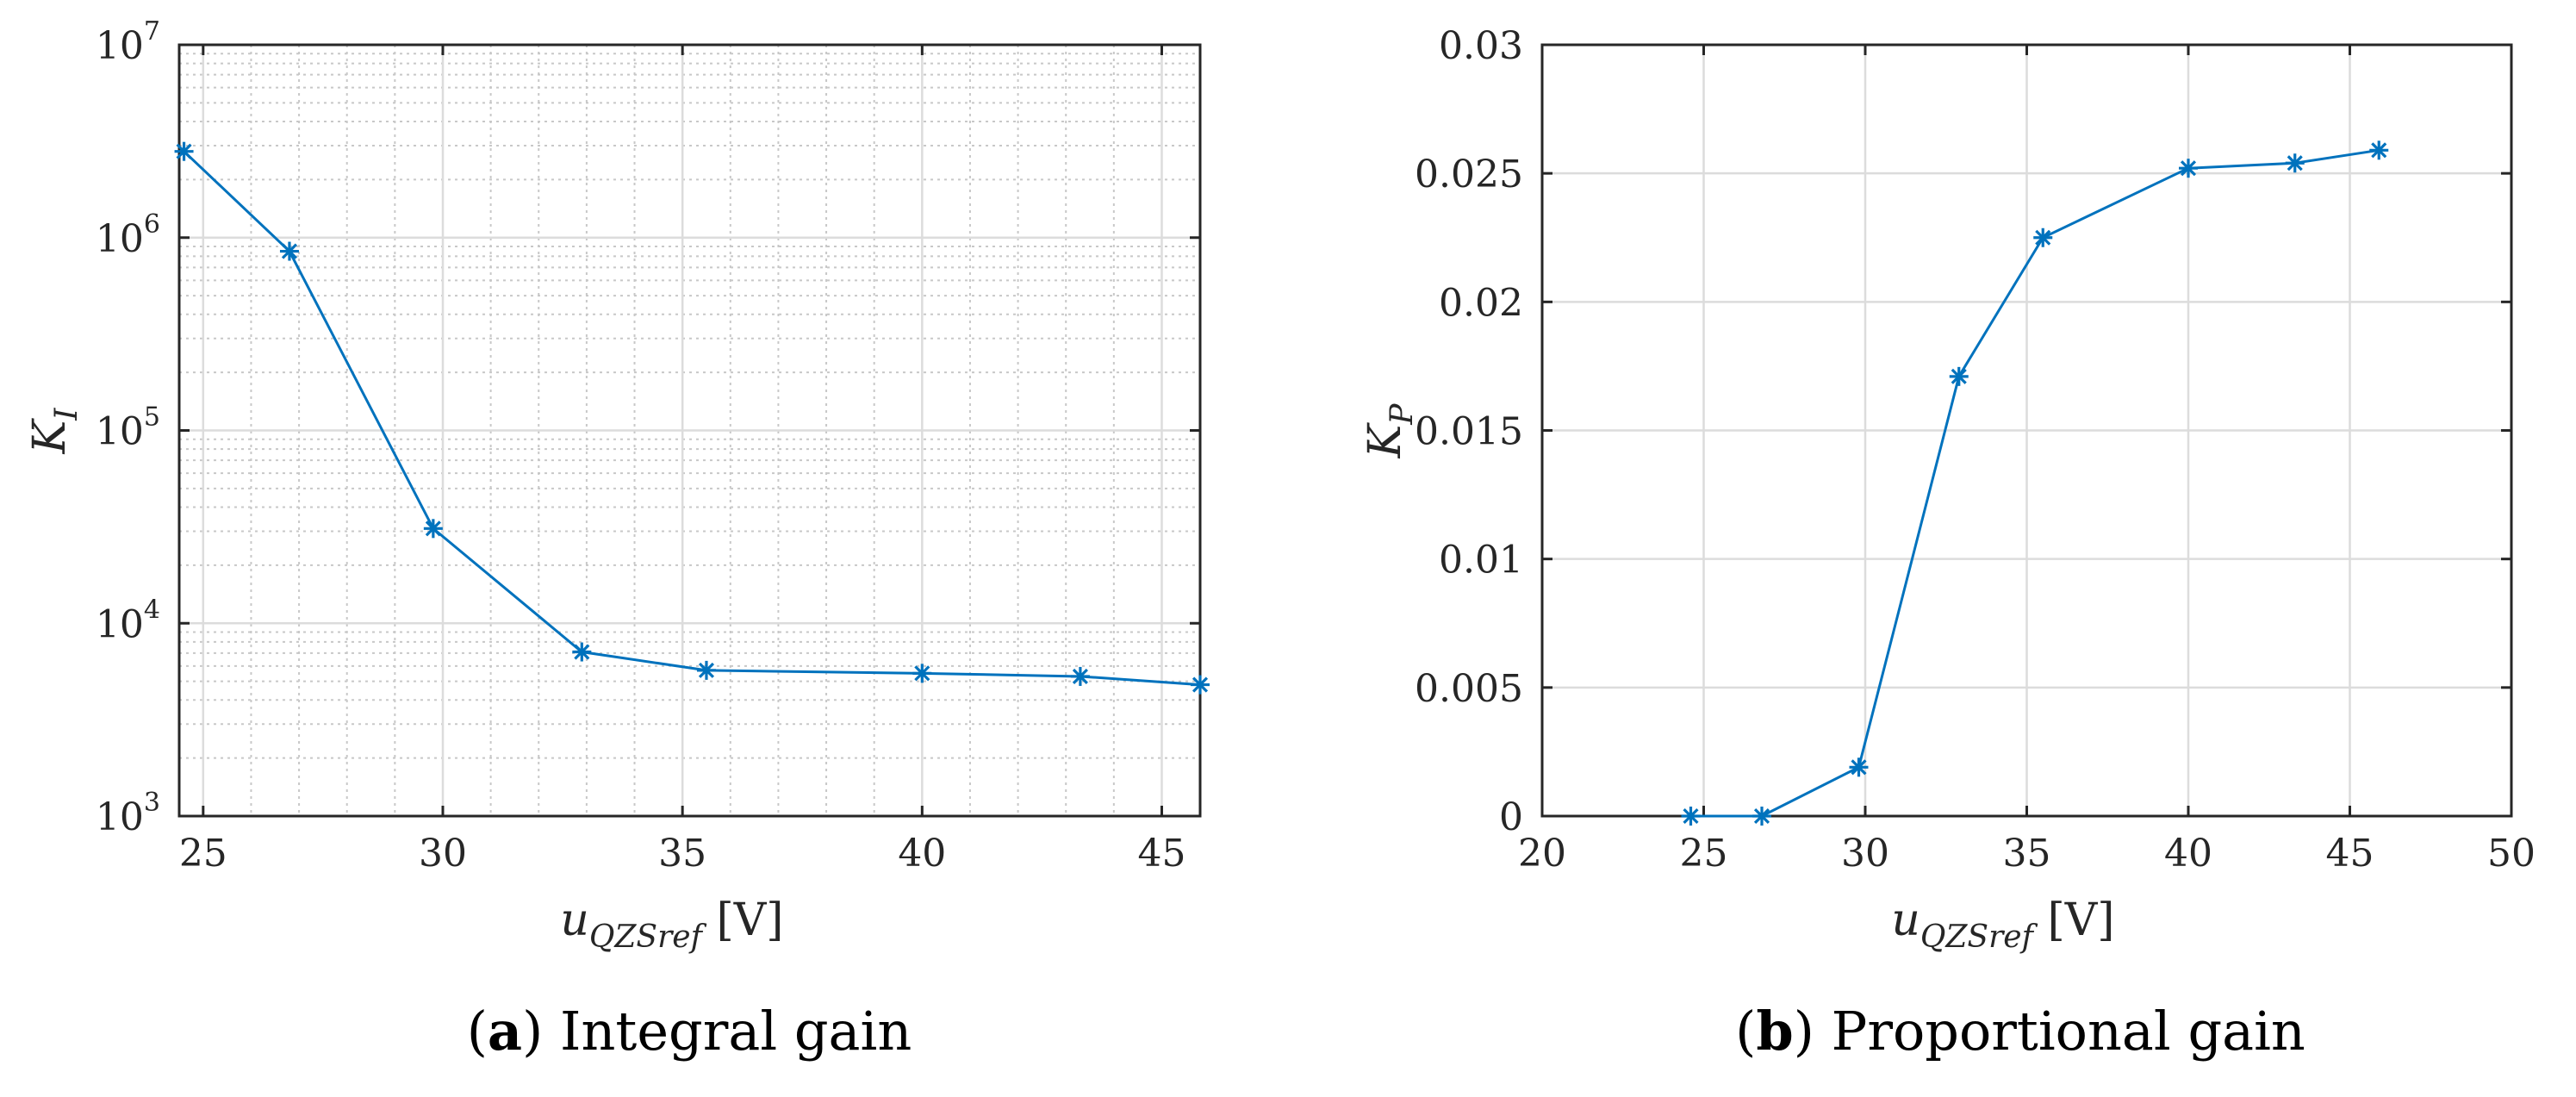  Describe the element at coordinates (1390, 431) in the screenshot. I see `y-axis-label: KP` at that location.